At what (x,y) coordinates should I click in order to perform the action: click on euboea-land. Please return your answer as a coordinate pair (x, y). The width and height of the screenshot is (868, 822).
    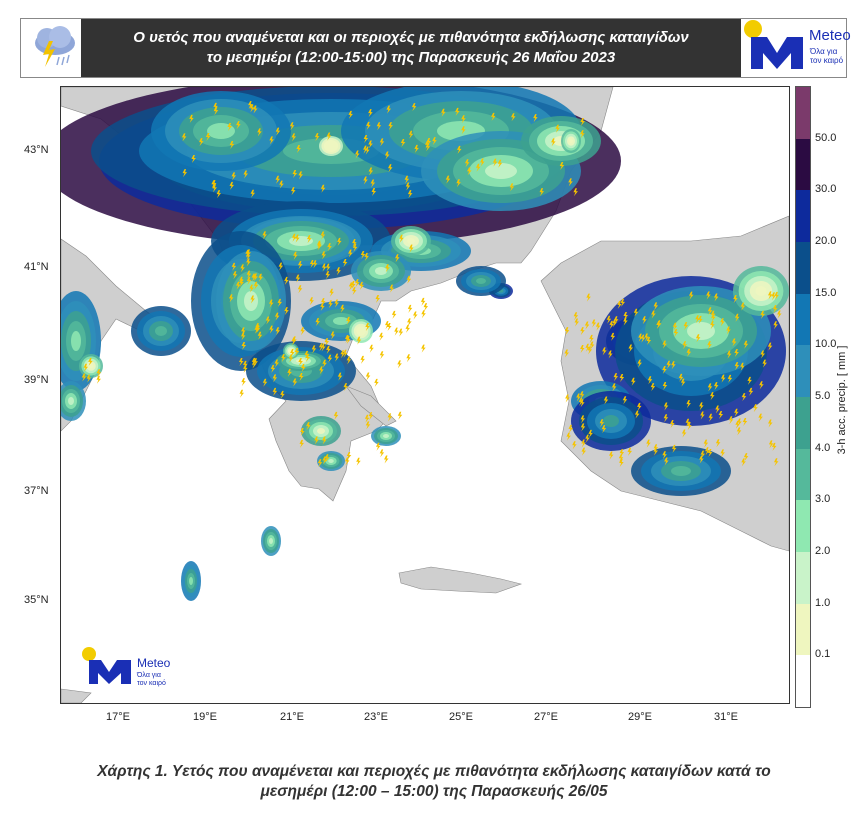
    Looking at the image, I should click on (371, 406).